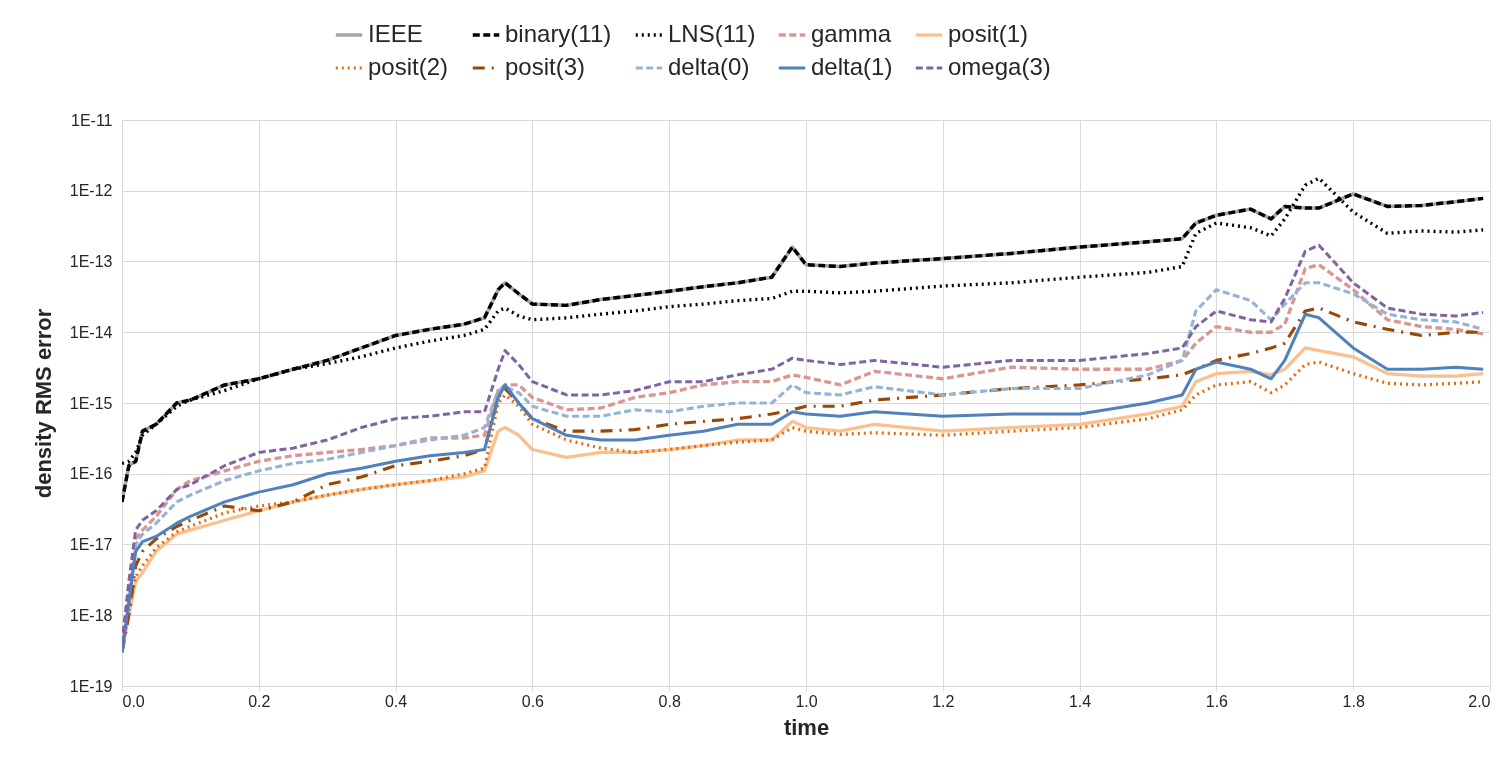 This screenshot has height=760, width=1505. What do you see at coordinates (91, 544) in the screenshot?
I see `y-tick-label: 1E-17` at bounding box center [91, 544].